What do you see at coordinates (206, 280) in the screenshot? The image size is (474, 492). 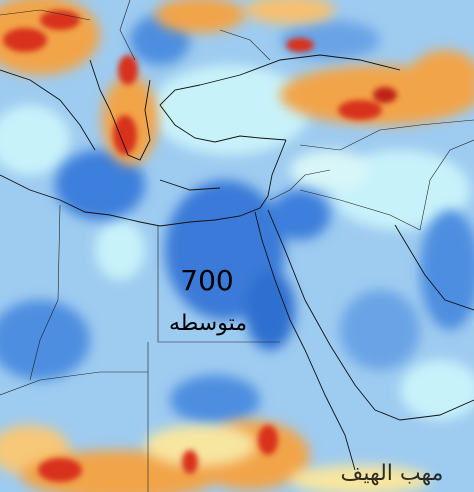 I see `level-label: 700` at bounding box center [206, 280].